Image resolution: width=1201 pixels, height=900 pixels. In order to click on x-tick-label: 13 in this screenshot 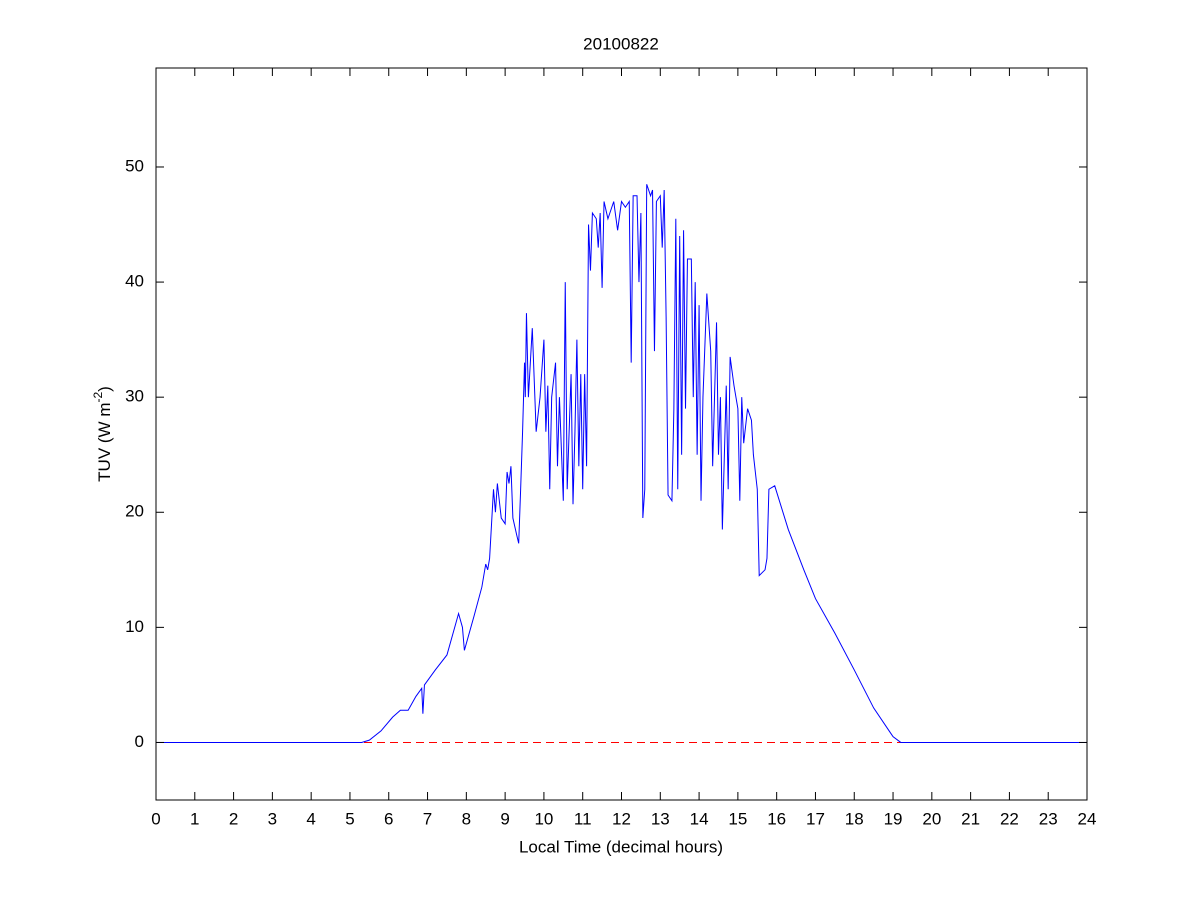, I will do `click(660, 818)`.